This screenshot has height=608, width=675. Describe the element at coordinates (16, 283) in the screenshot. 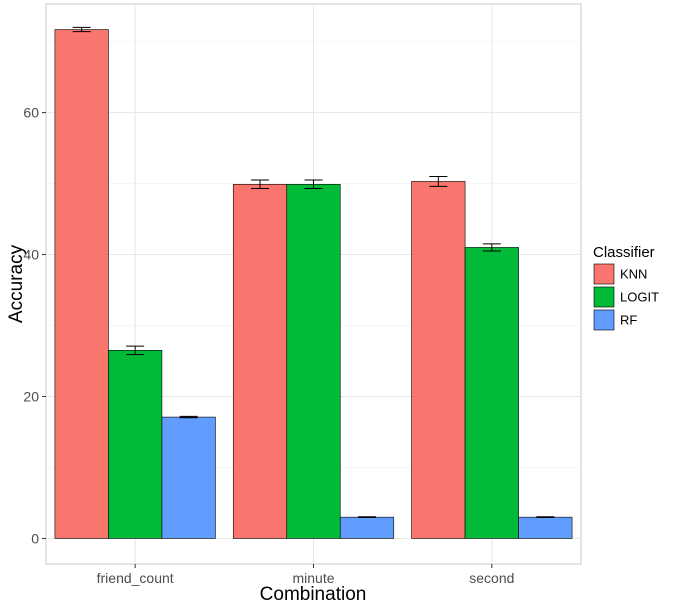

I see `y-axis-title: Accuracy` at that location.